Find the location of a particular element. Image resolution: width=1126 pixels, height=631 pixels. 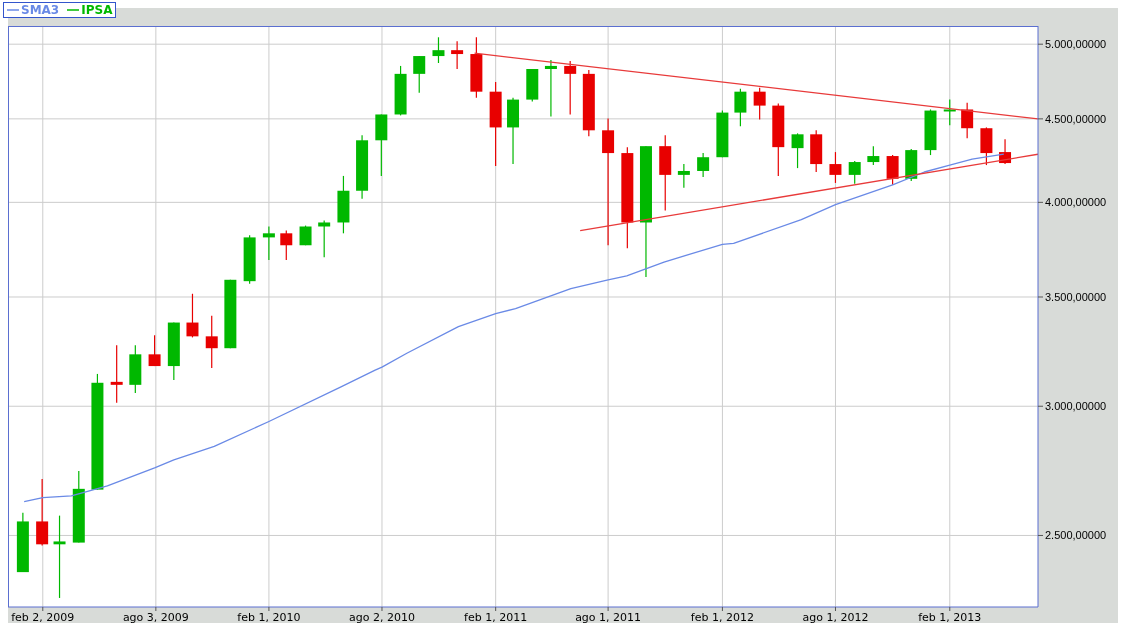

x-tick-label: ago 1, 2011 is located at coordinates (608, 617).